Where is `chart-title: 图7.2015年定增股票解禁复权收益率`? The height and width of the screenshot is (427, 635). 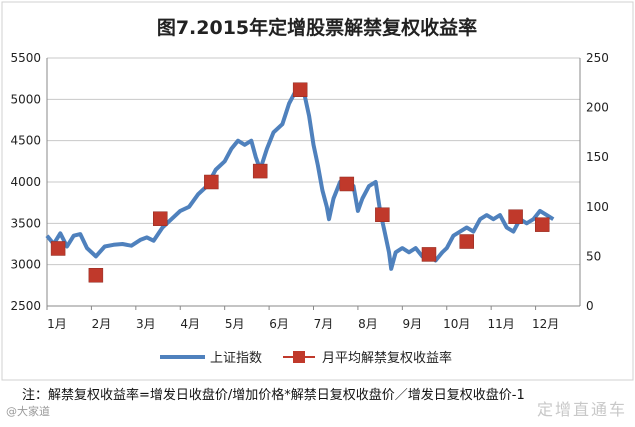
chart-title: 图7.2015年定增股票解禁复权收益率 is located at coordinates (317, 27).